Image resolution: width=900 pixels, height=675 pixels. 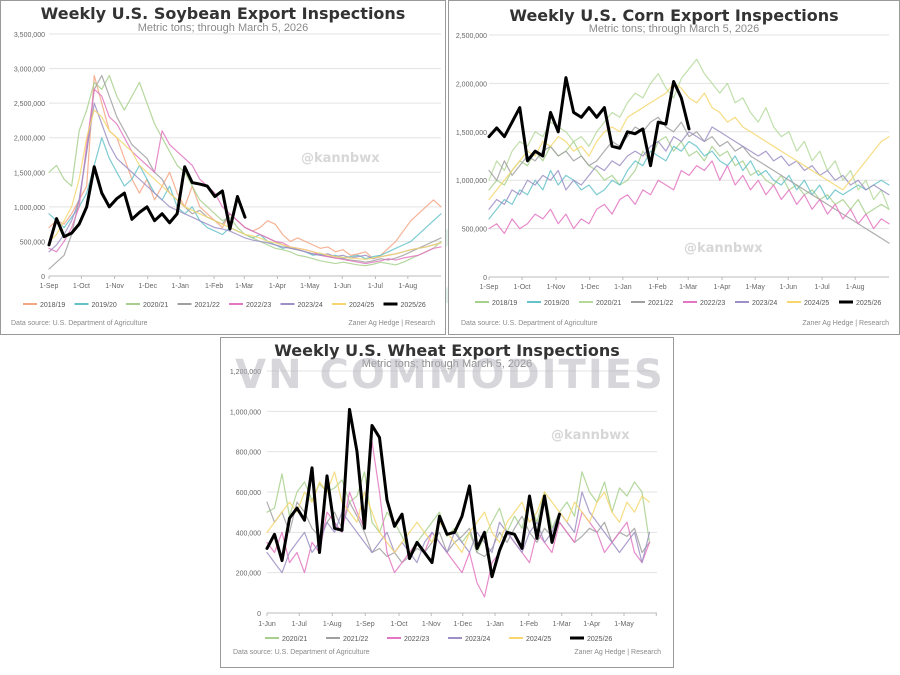 What do you see at coordinates (845, 323) in the screenshot?
I see `corn-credit: Zaner Ag Hedge | Research` at bounding box center [845, 323].